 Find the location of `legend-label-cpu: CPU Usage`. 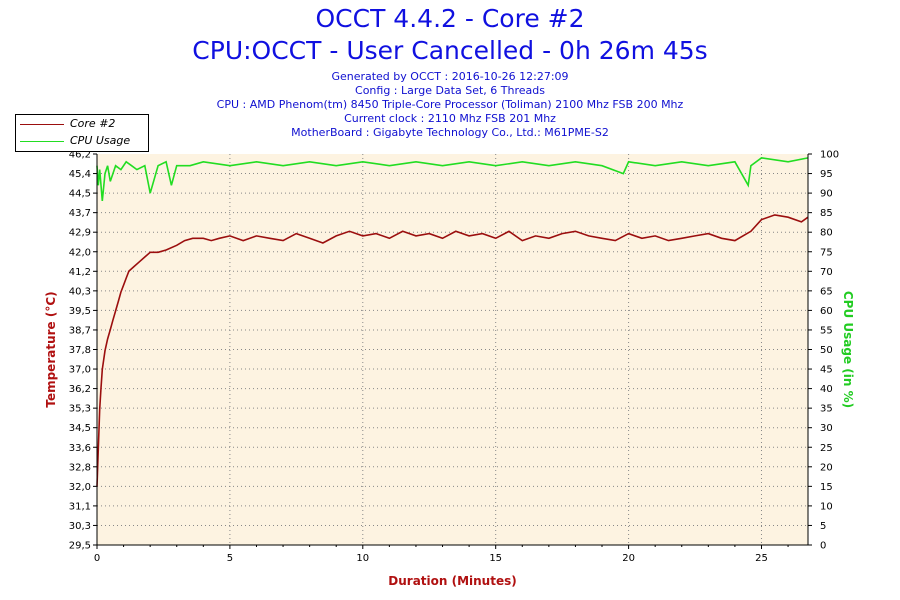

legend-label-cpu: CPU Usage is located at coordinates (100, 140).